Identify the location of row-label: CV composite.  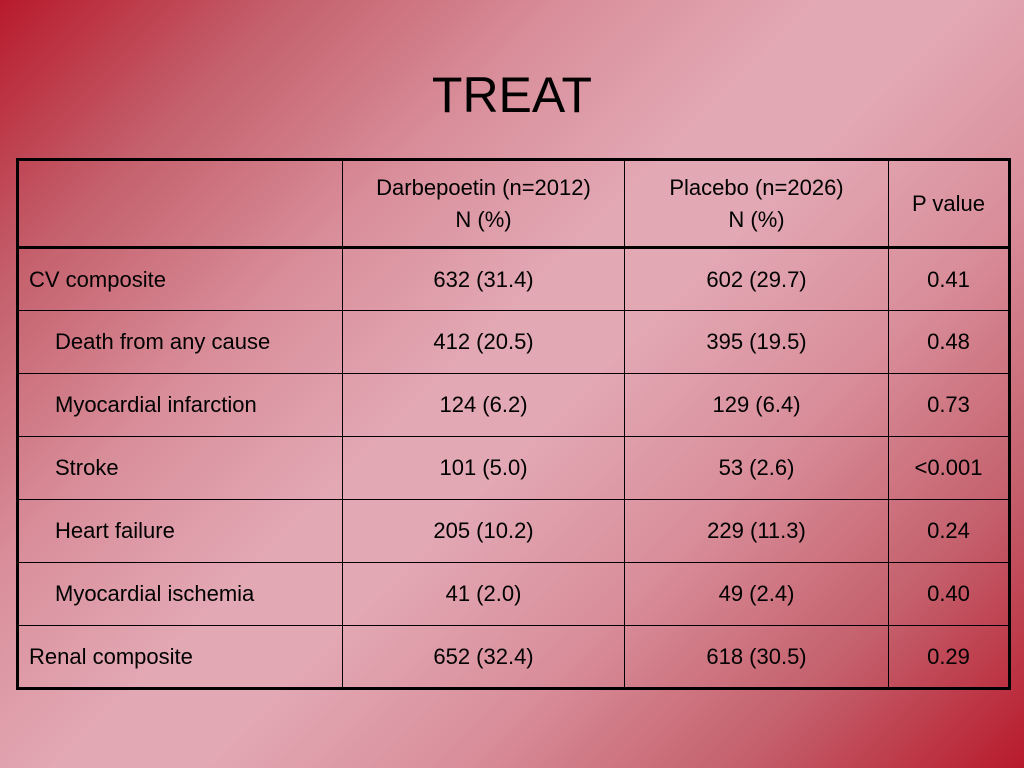
(180, 279).